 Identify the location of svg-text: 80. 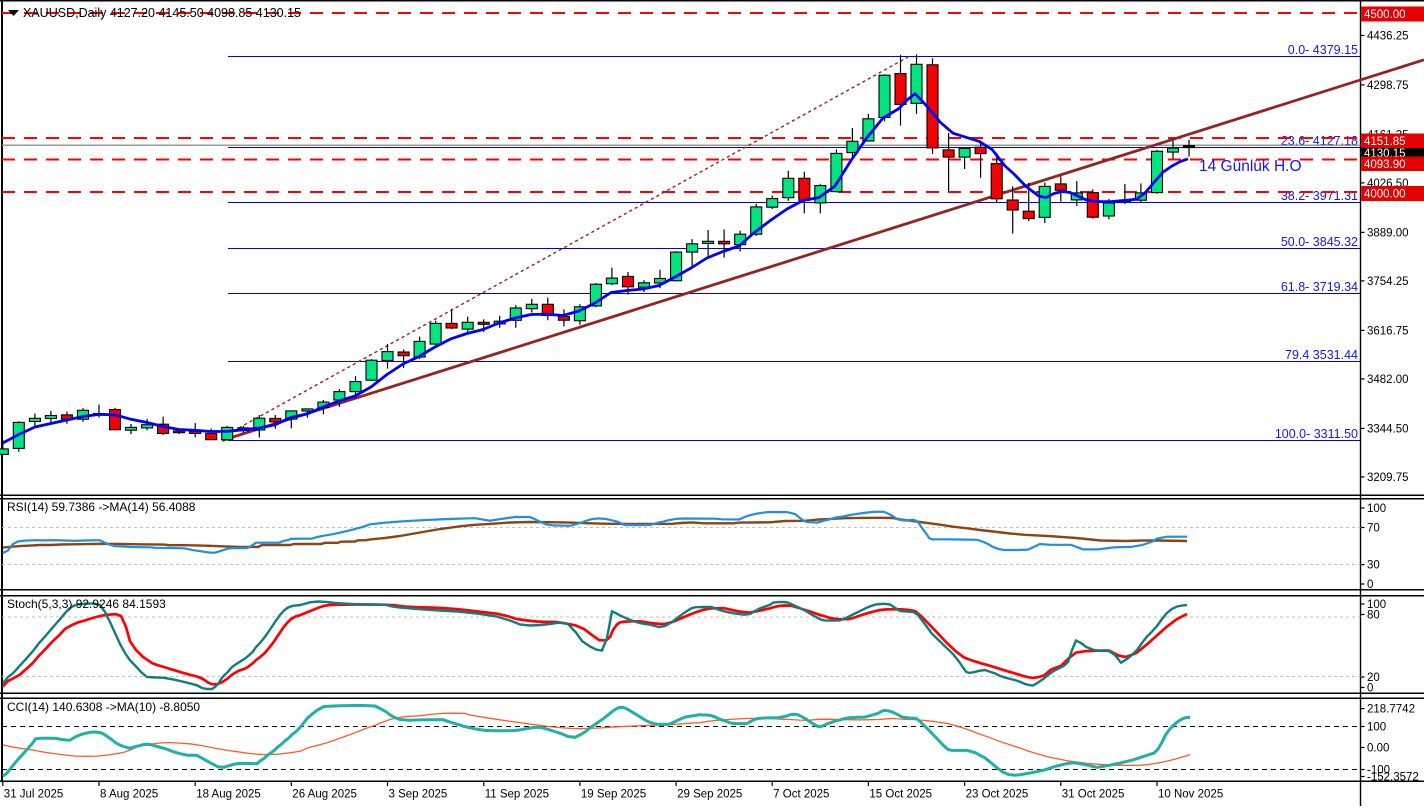
(1373, 616).